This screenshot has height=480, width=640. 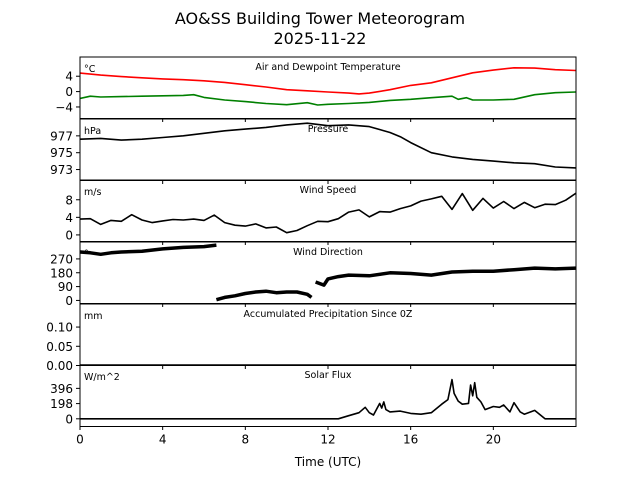 I want to click on panel-unit-label: °C, so click(x=90, y=69).